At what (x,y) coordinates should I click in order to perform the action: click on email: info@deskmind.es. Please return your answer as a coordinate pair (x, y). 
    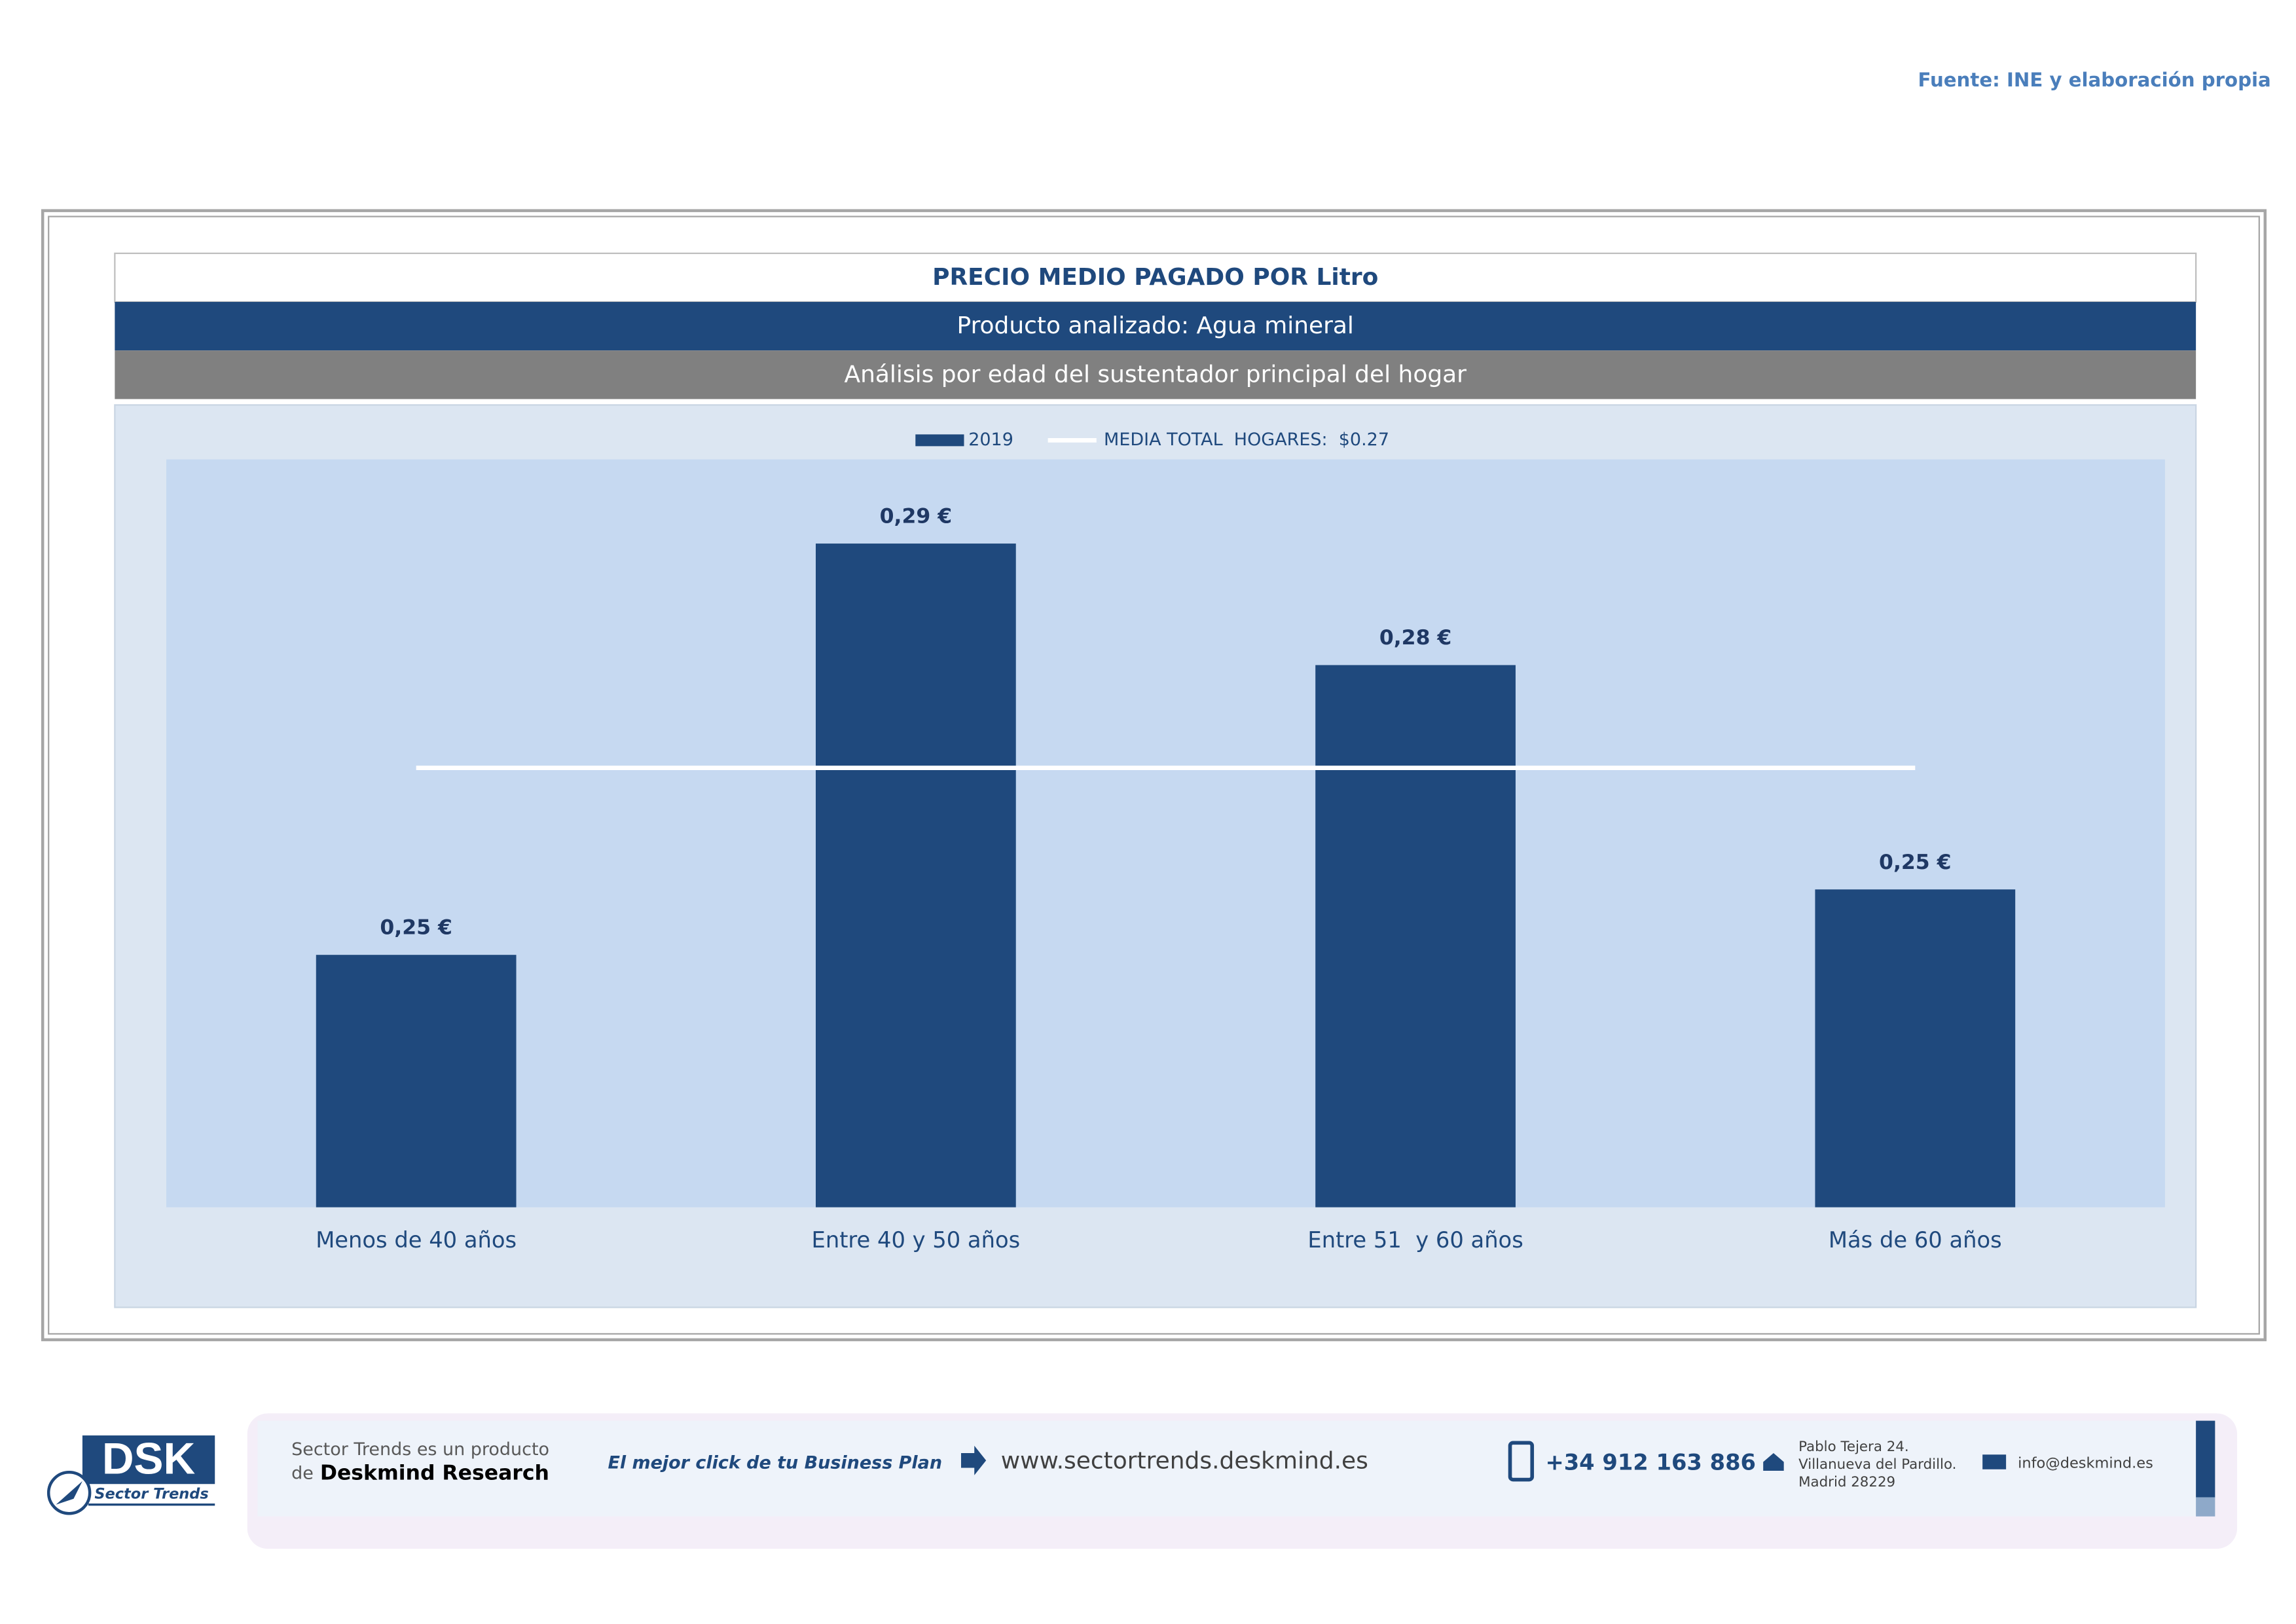
    Looking at the image, I should click on (2085, 1462).